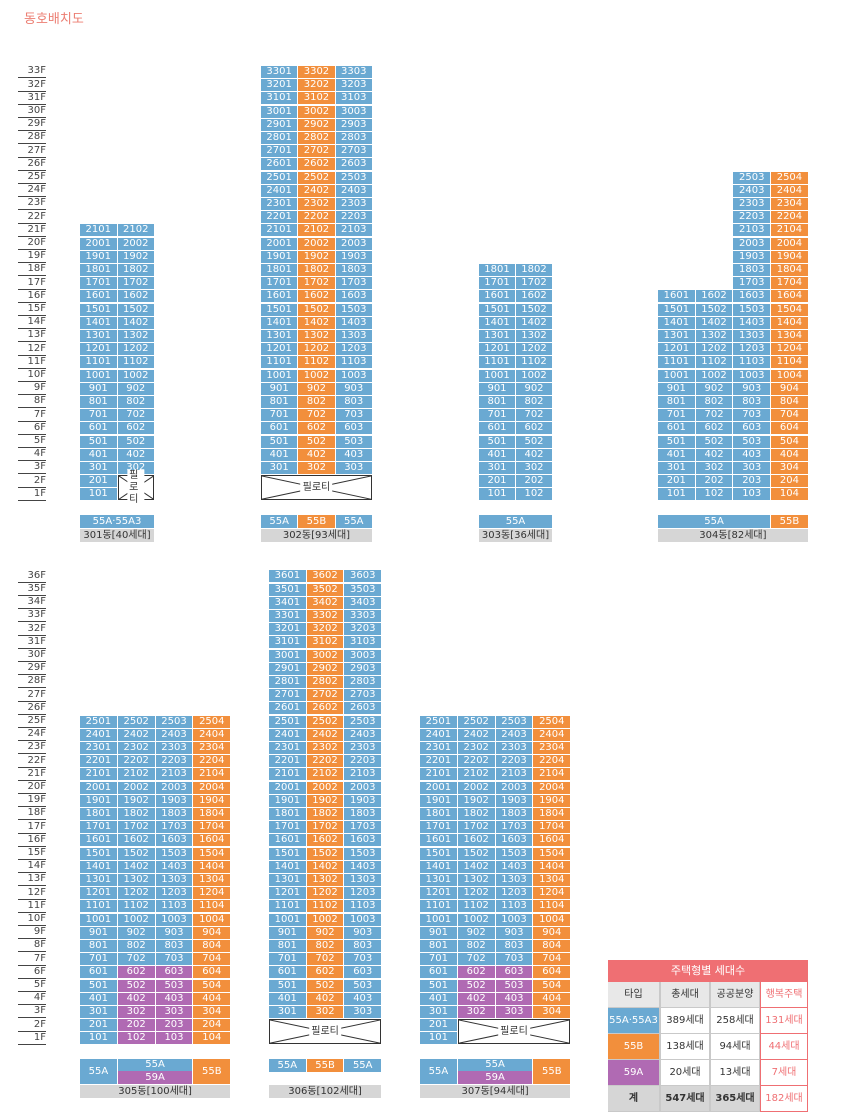 Image resolution: width=856 pixels, height=1112 pixels. Describe the element at coordinates (32, 576) in the screenshot. I see `floor-label: 36F` at that location.